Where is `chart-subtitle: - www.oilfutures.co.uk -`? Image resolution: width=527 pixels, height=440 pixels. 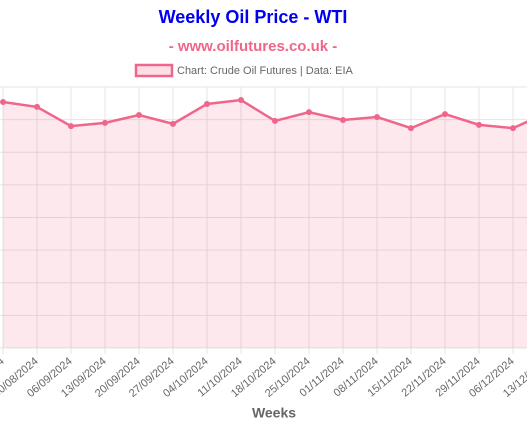
chart-subtitle: - www.oilfutures.co.uk - is located at coordinates (253, 46).